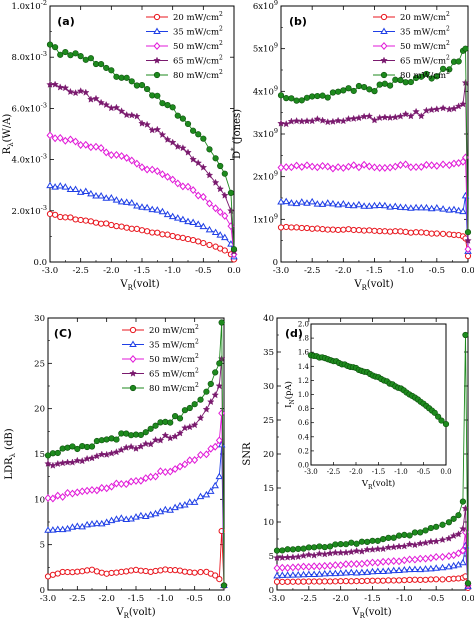  What do you see at coordinates (29, 159) in the screenshot?
I see `y-tick-label: 4.0x10⁻³` at bounding box center [29, 159].